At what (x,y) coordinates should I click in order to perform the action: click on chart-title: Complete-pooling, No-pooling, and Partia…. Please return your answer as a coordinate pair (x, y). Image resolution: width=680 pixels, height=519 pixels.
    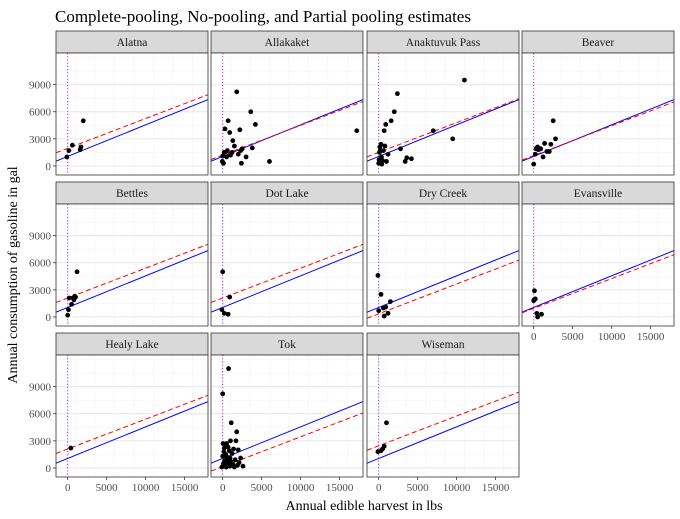
    Looking at the image, I should click on (263, 16).